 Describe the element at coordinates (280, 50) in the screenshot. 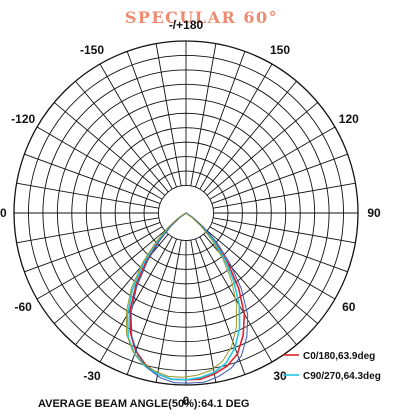

I see `angle-label: 150` at that location.